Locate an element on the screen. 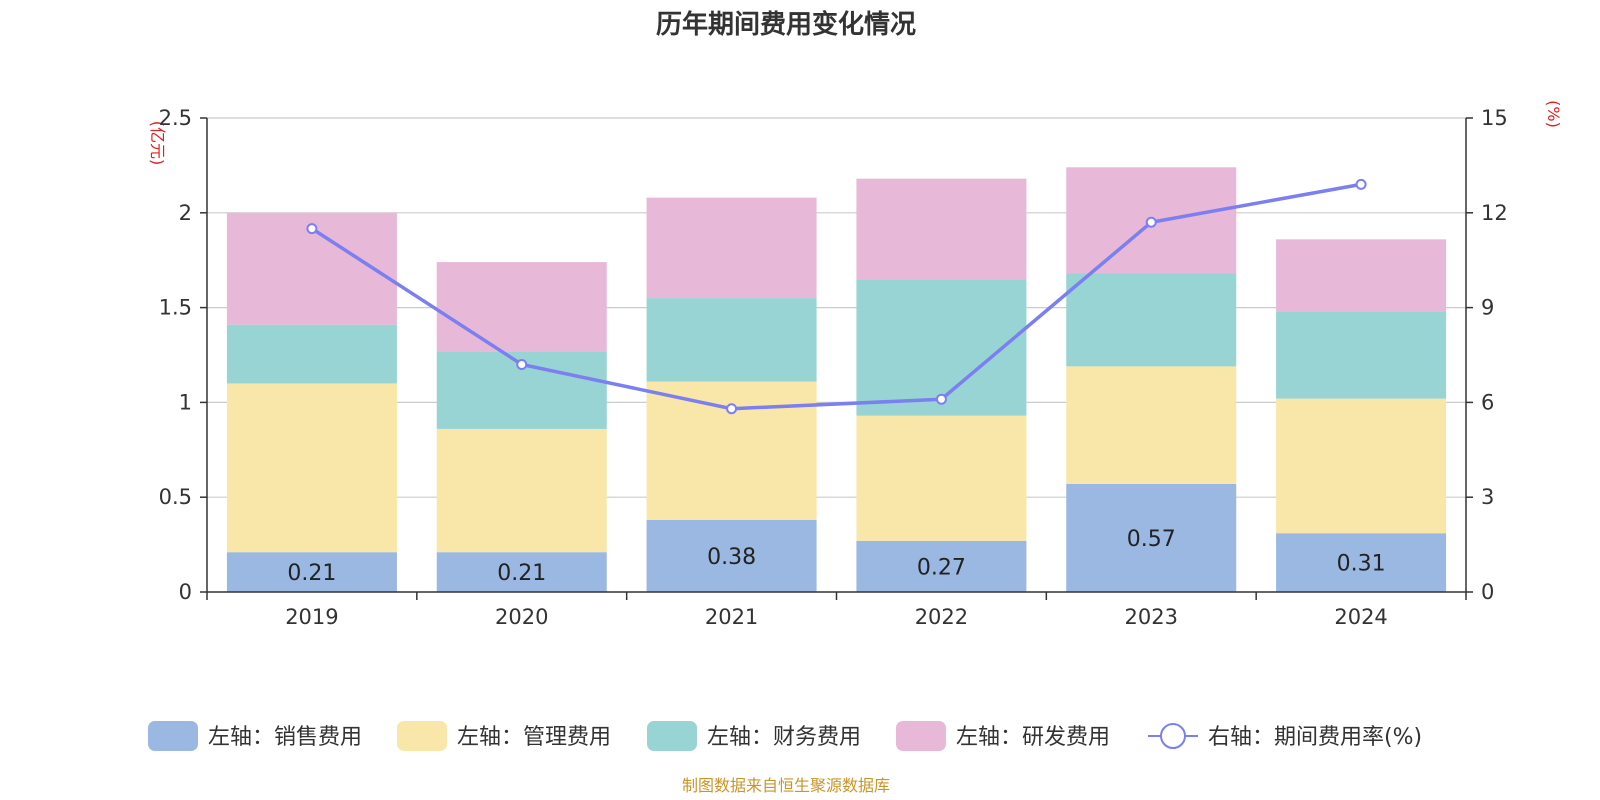  left-tick-label: 2 is located at coordinates (185, 213).